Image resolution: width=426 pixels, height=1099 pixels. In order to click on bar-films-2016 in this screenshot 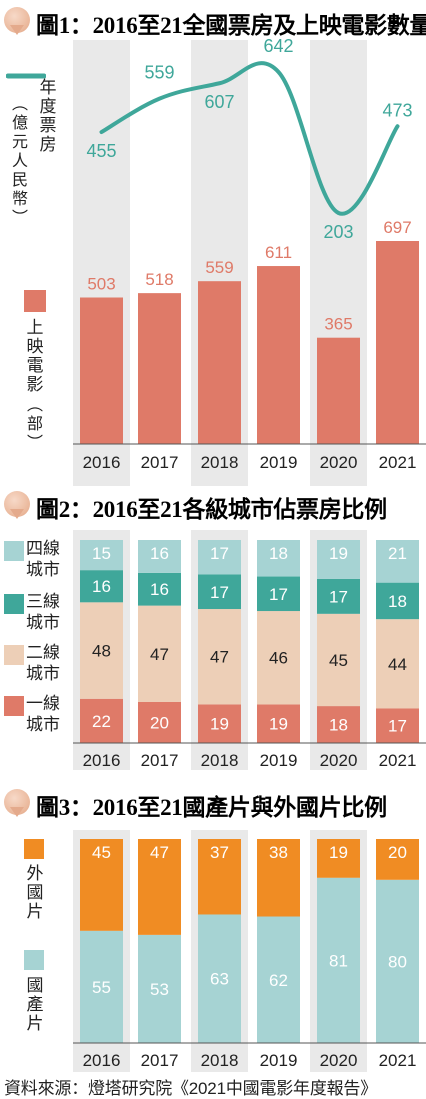, I will do `click(101, 370)`.